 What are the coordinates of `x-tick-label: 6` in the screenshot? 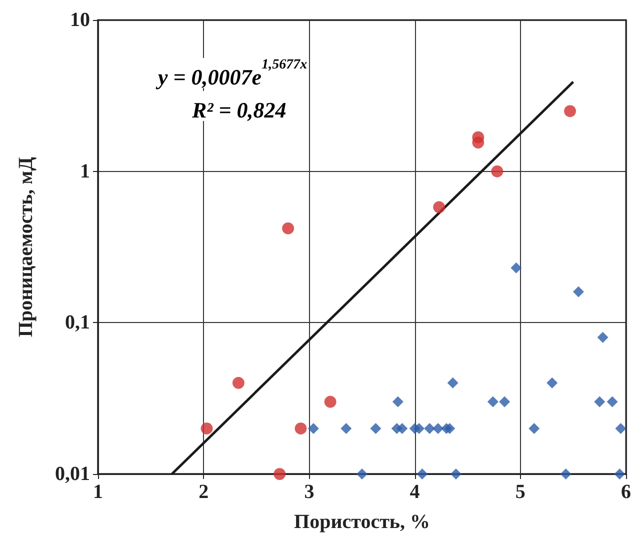 It's located at (626, 492).